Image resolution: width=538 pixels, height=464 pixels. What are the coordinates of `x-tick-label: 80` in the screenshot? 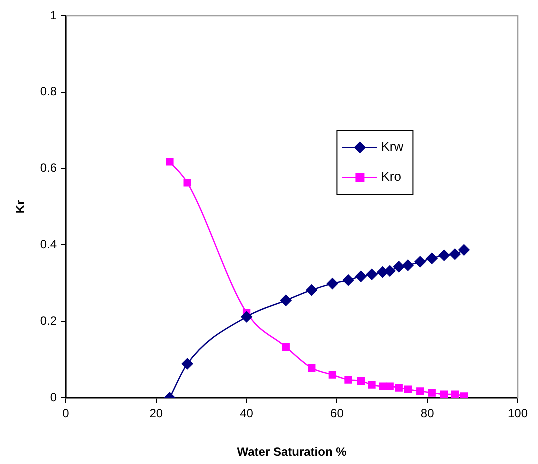 It's located at (427, 413).